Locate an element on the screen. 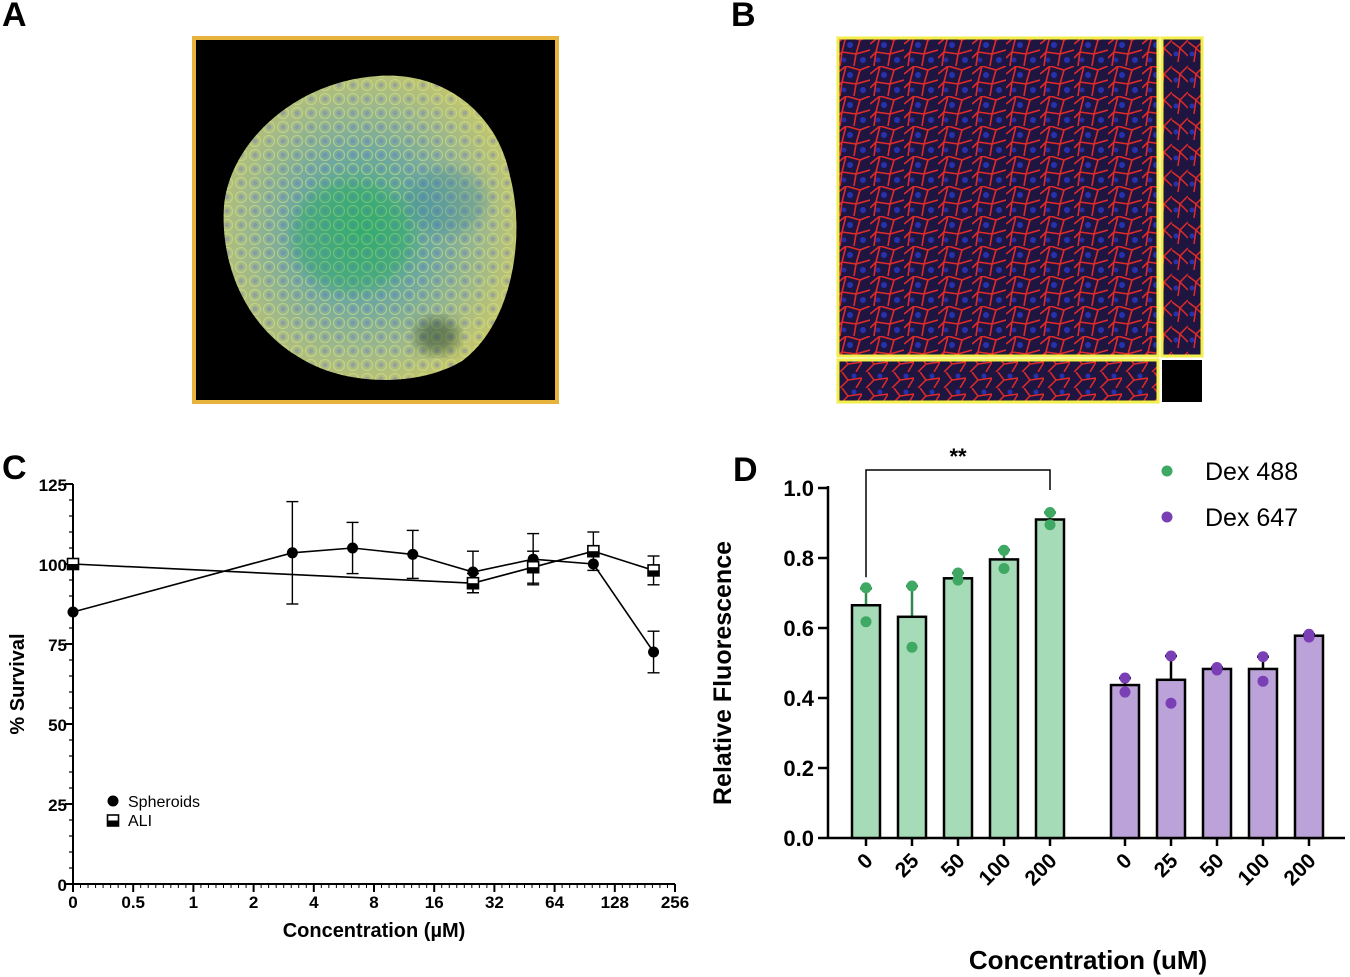 The height and width of the screenshot is (977, 1350). panel-letter-b: B is located at coordinates (743, 17).